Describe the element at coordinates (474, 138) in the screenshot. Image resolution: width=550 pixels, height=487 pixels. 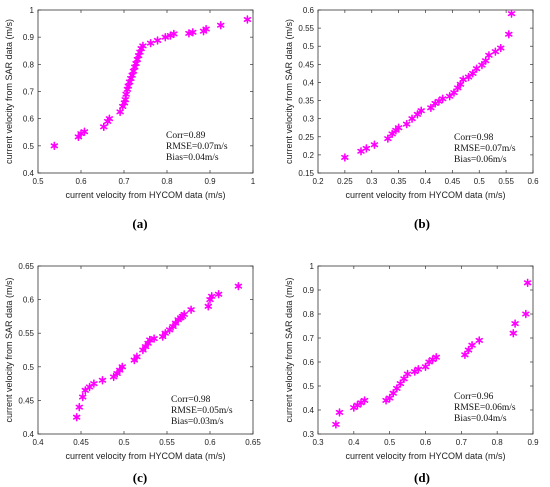
I see `stat-annotation: Corr=0.98` at that location.